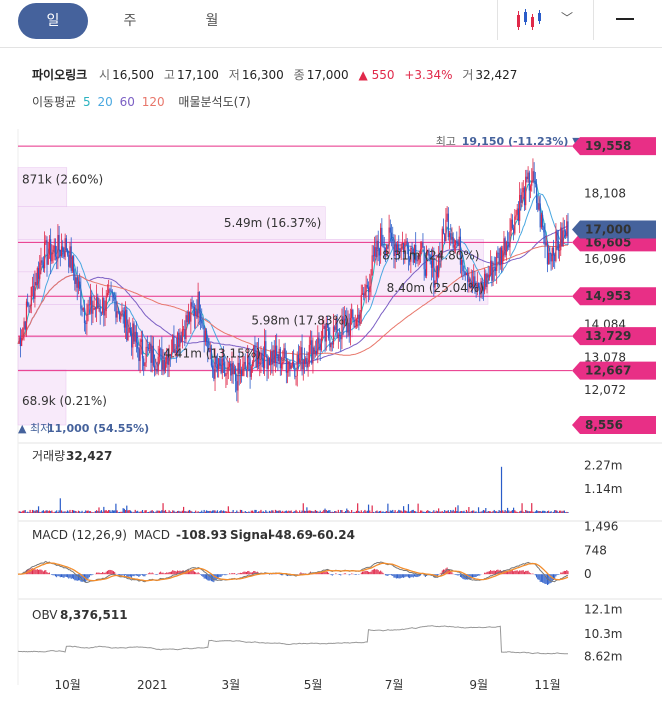 This screenshot has width=662, height=708. I want to click on candlestick-chart-icon, so click(530, 20).